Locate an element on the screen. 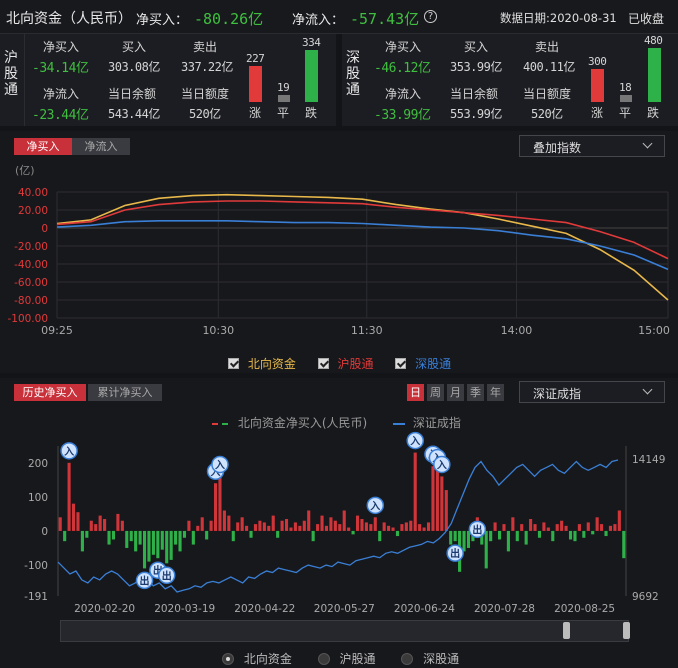 The height and width of the screenshot is (668, 678). intraday-legend: 北向资金 沪股通 深股通 is located at coordinates (339, 363).